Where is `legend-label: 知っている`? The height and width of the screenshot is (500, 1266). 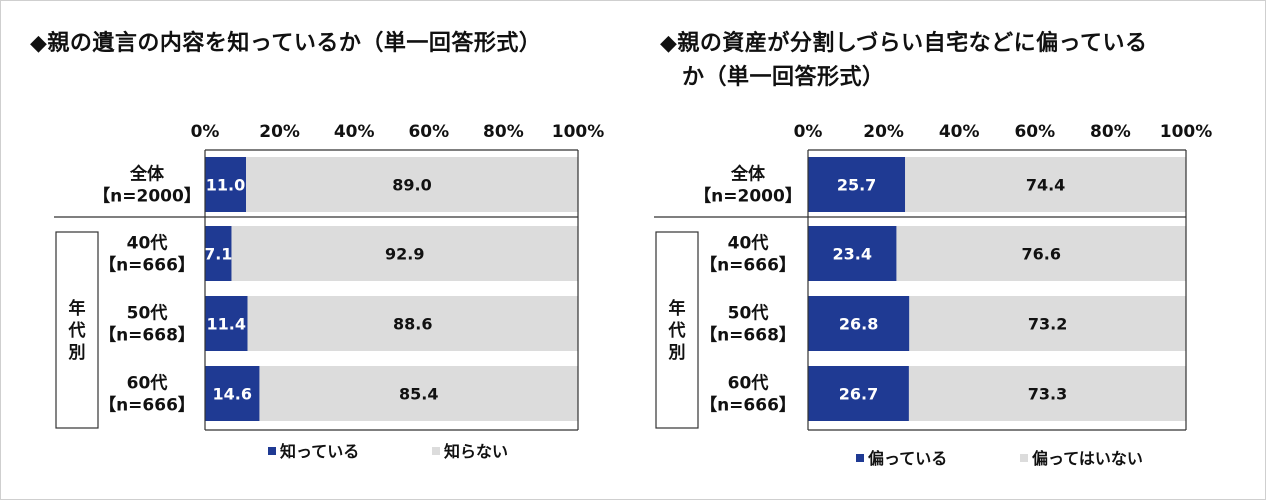
legend-label: 知っている is located at coordinates (319, 451).